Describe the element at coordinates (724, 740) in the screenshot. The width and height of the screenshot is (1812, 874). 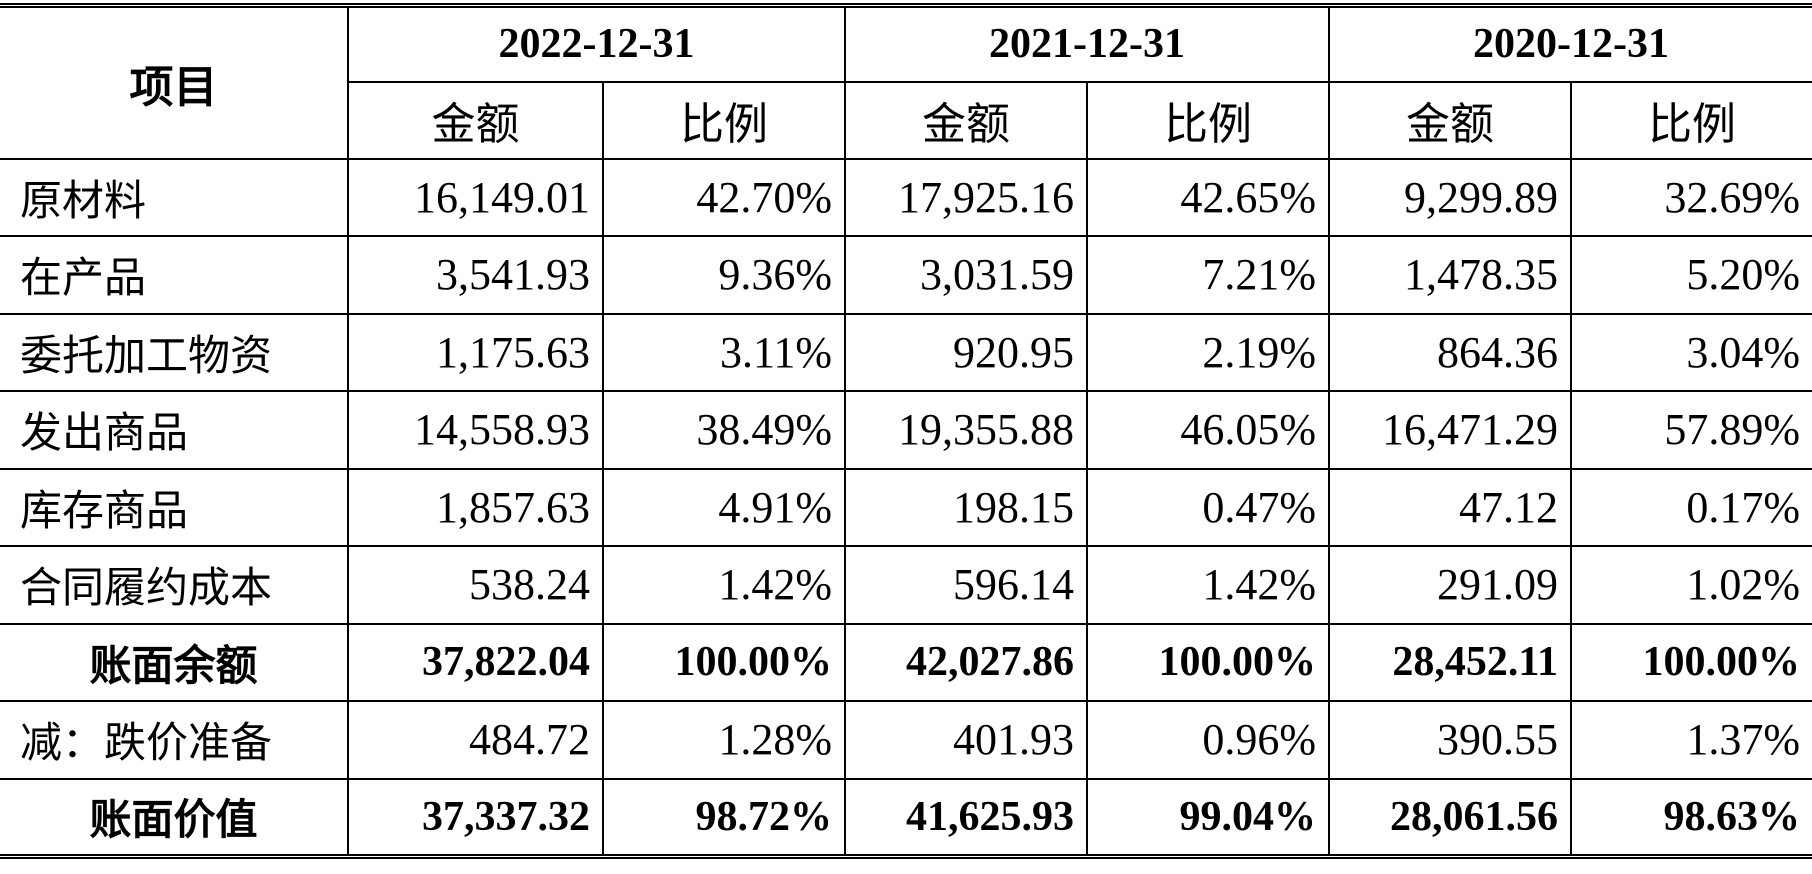
I see `ratio-cell: 1.28%` at that location.